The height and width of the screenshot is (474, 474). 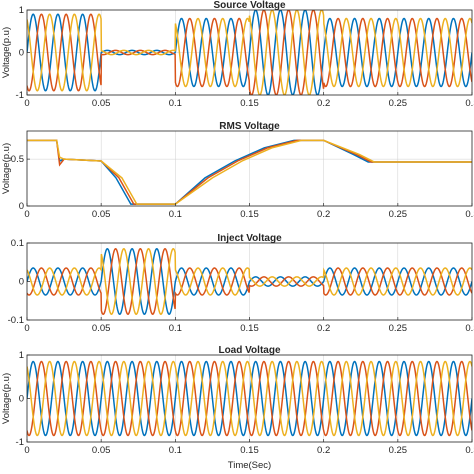 I want to click on panel-title: Source Voltage, so click(x=249, y=5).